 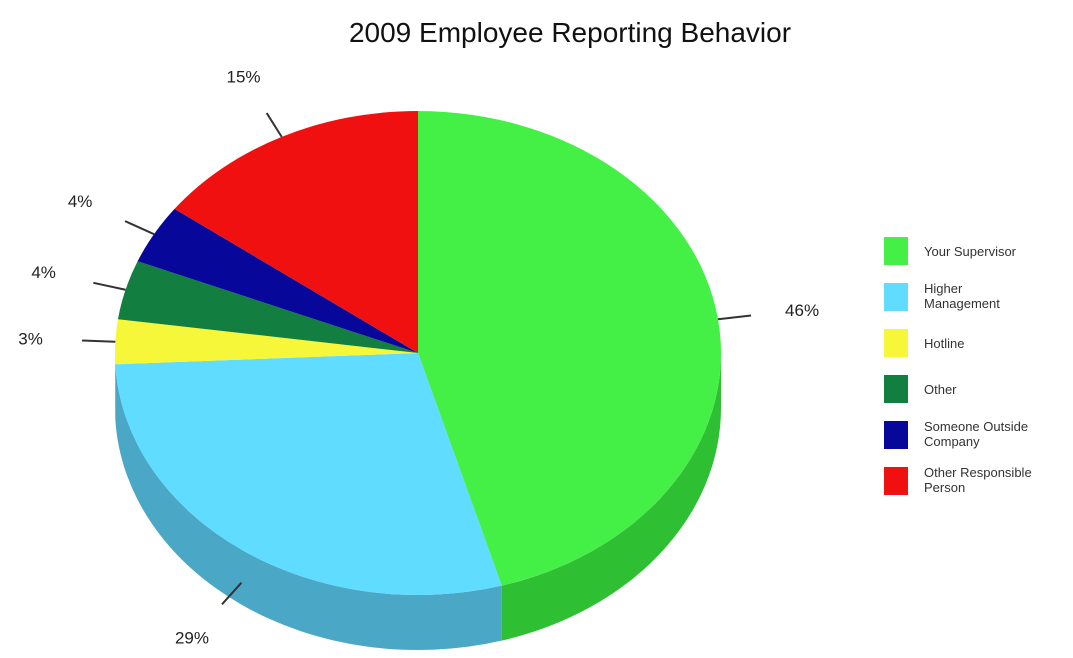 I want to click on legend-label: Someone Outside, so click(x=976, y=426).